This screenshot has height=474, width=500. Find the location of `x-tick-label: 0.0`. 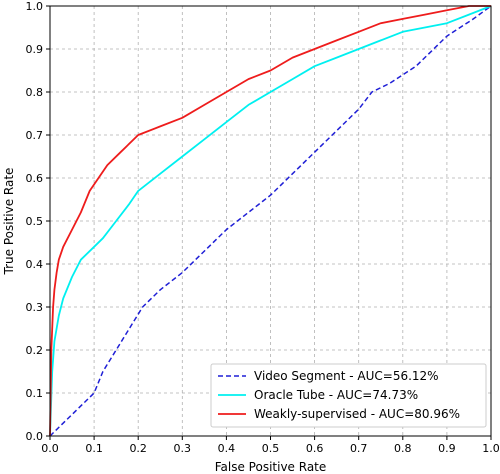

x-tick-label: 0.0 is located at coordinates (50, 448).